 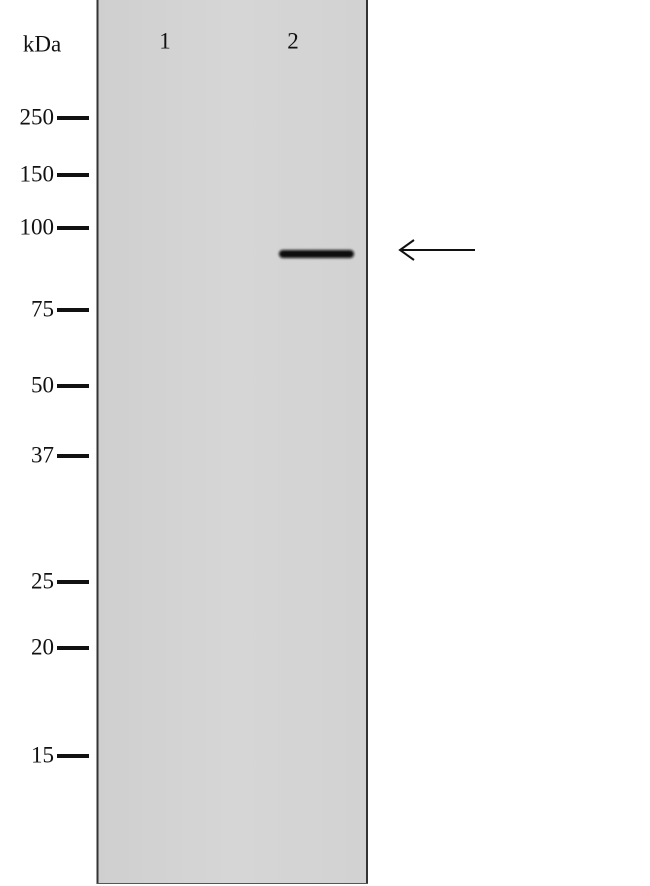 What do you see at coordinates (293, 40) in the screenshot?
I see `lane-label: 2` at bounding box center [293, 40].